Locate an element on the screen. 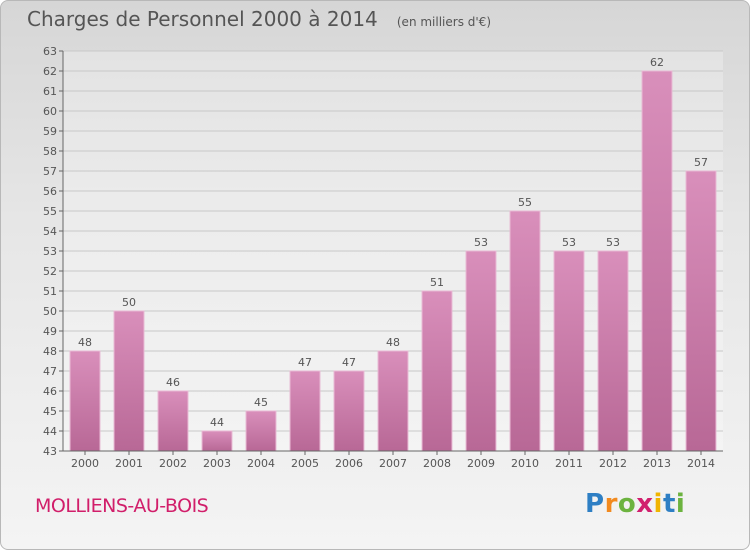 The image size is (750, 550). logo-letter: x is located at coordinates (645, 504).